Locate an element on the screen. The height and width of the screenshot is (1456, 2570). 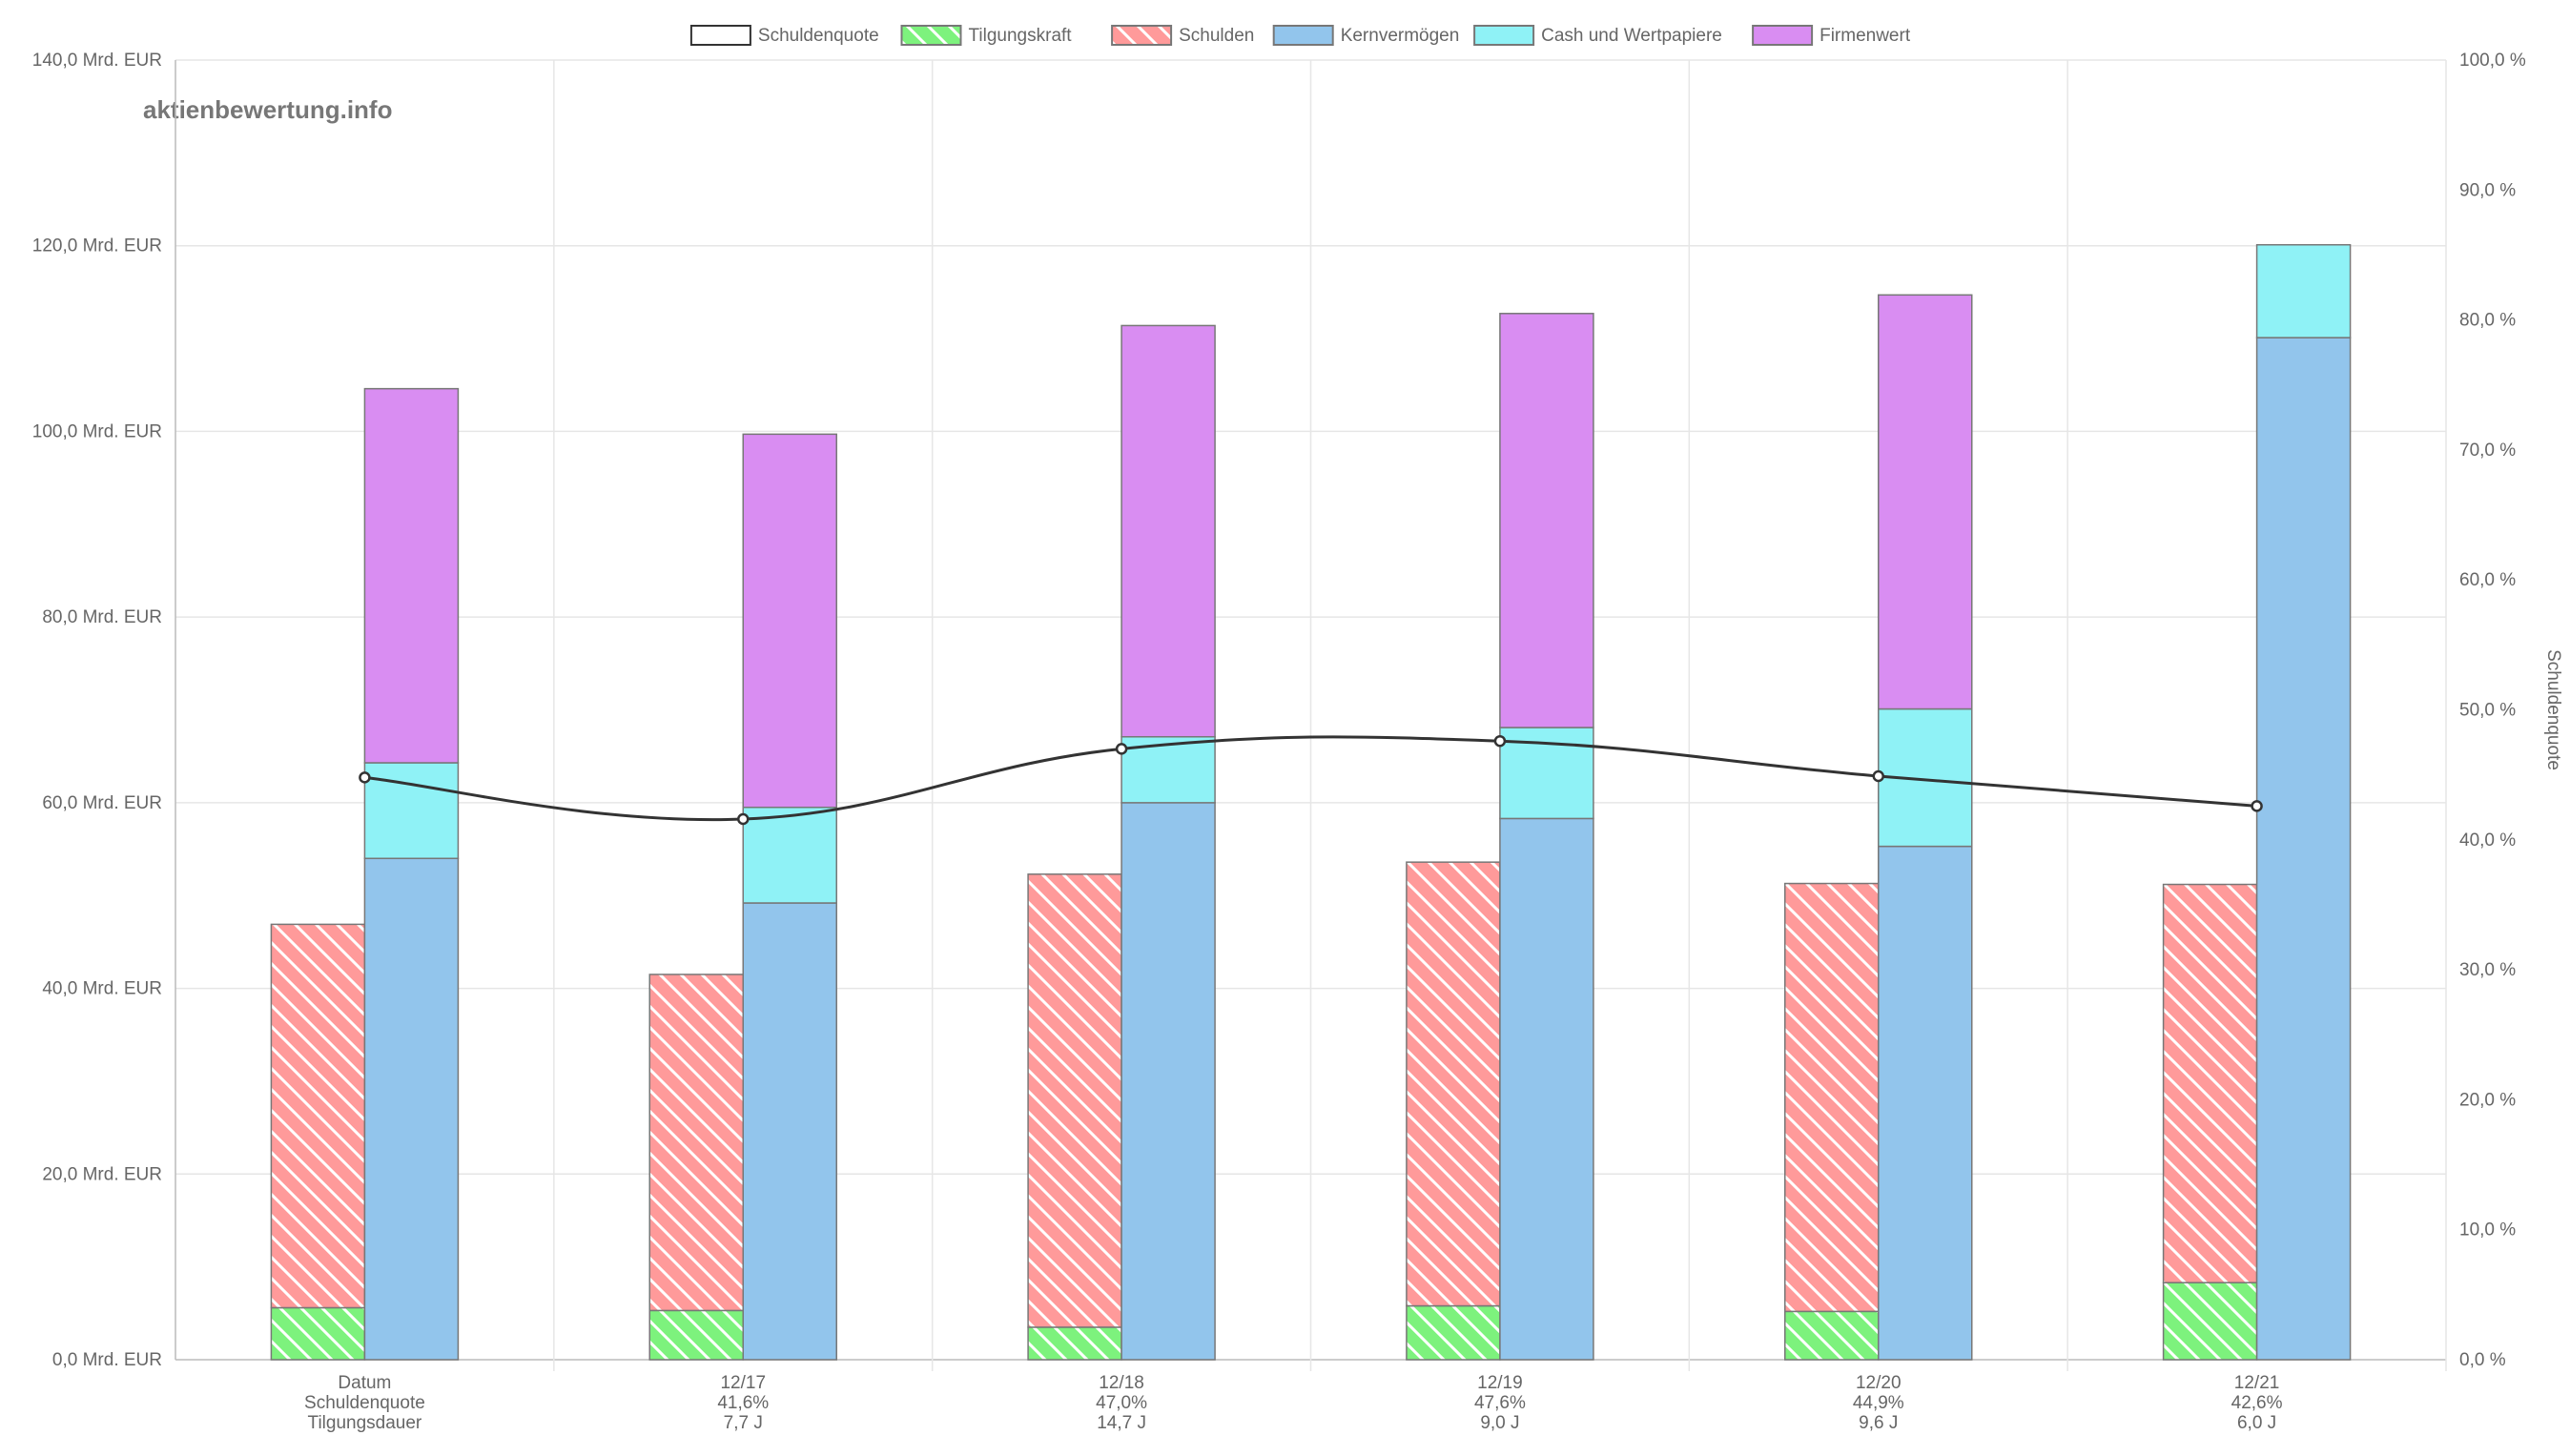
y-right-tick-label: 0,0 % is located at coordinates (2482, 1360).